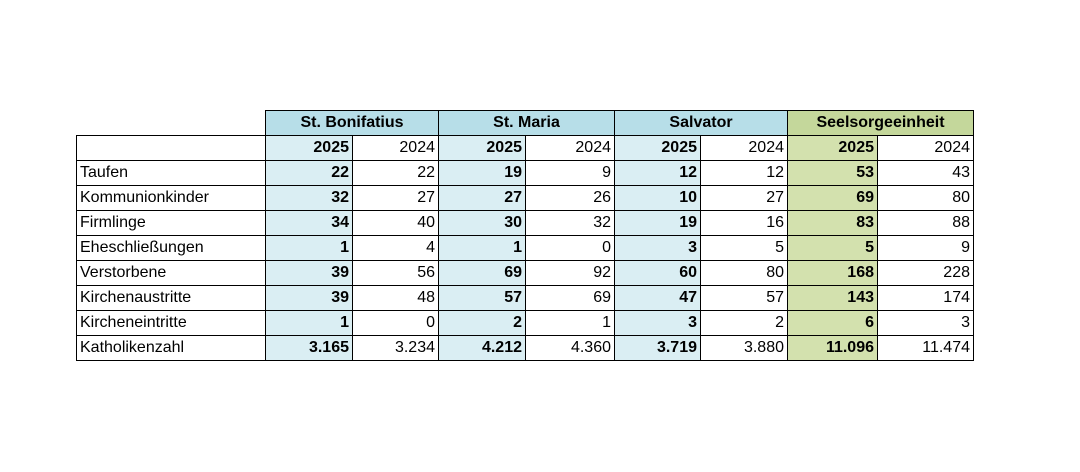  I want to click on cell-value: 11.096, so click(832, 348).